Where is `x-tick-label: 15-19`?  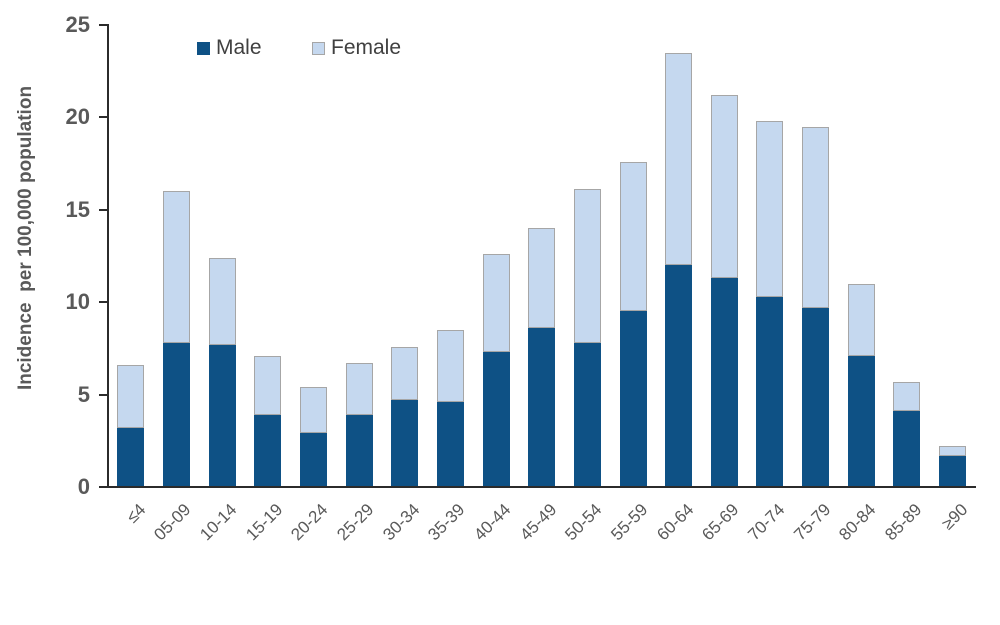
x-tick-label: 15-19 is located at coordinates (264, 522).